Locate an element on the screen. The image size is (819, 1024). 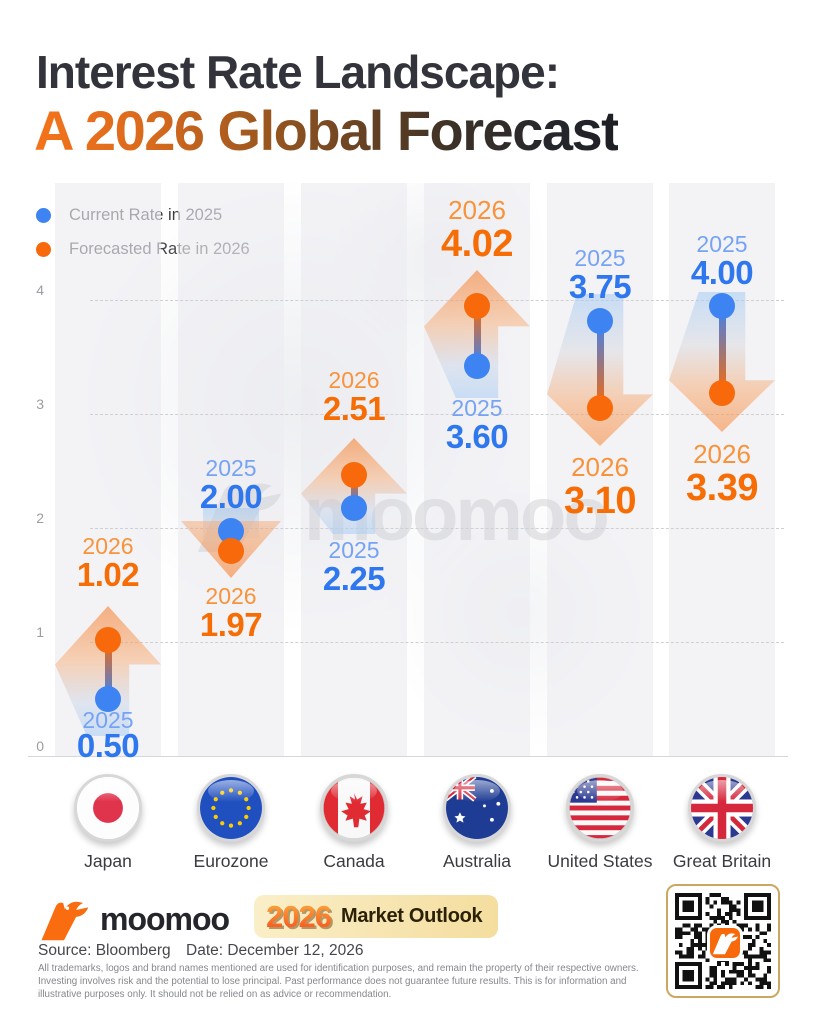
australia-current-label: 2025 3.60 is located at coordinates (477, 425).